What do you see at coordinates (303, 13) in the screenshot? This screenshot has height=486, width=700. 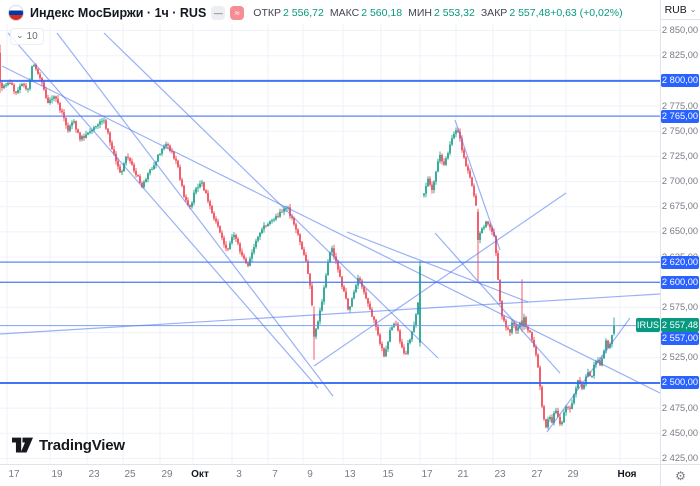 I see `ohlc-value: 2 556,72` at bounding box center [303, 13].